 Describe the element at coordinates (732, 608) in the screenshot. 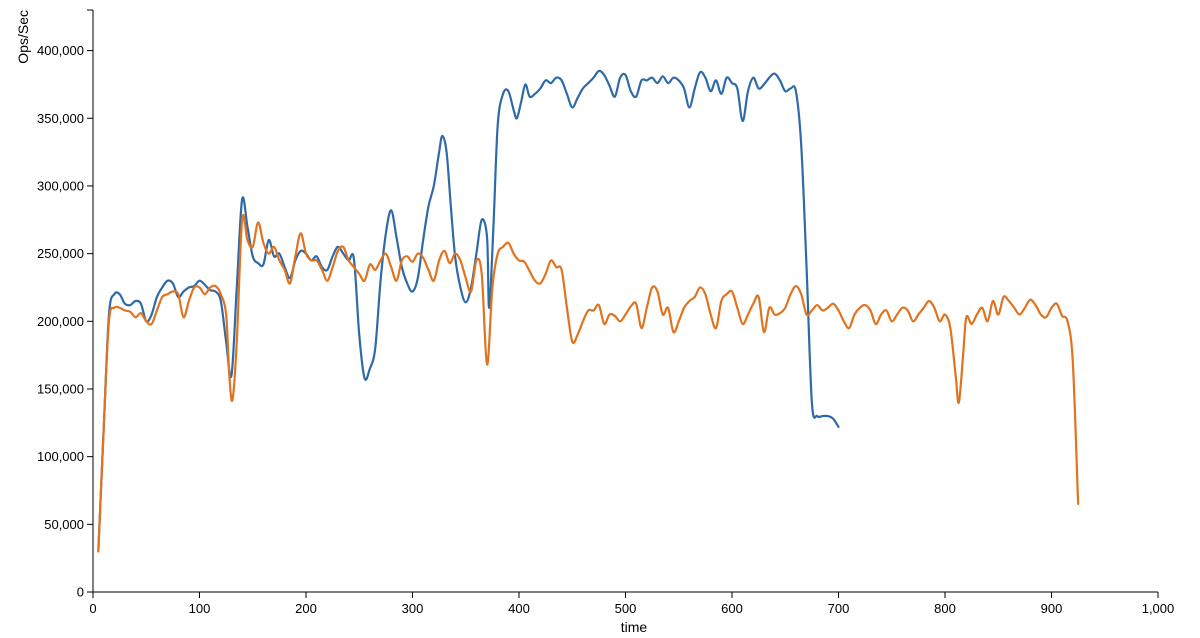

I see `x-tick-label: 600` at that location.